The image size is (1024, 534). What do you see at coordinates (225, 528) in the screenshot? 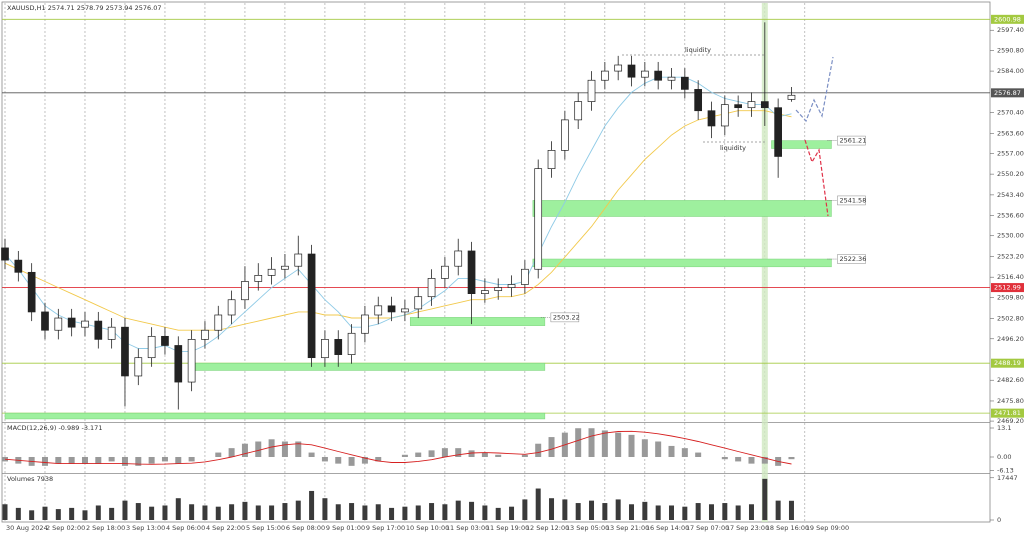
I see `x-tick-label: 4 Sep 22:00` at bounding box center [225, 528].